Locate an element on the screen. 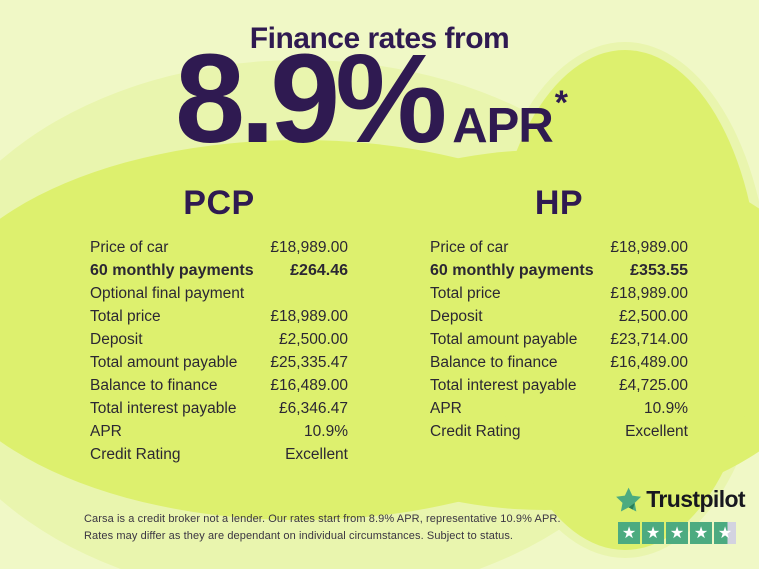  row-value: £23,714.00 is located at coordinates (649, 339).